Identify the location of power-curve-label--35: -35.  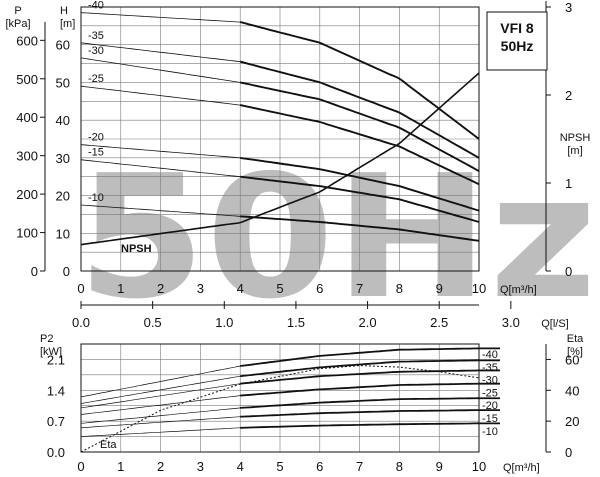
(490, 368).